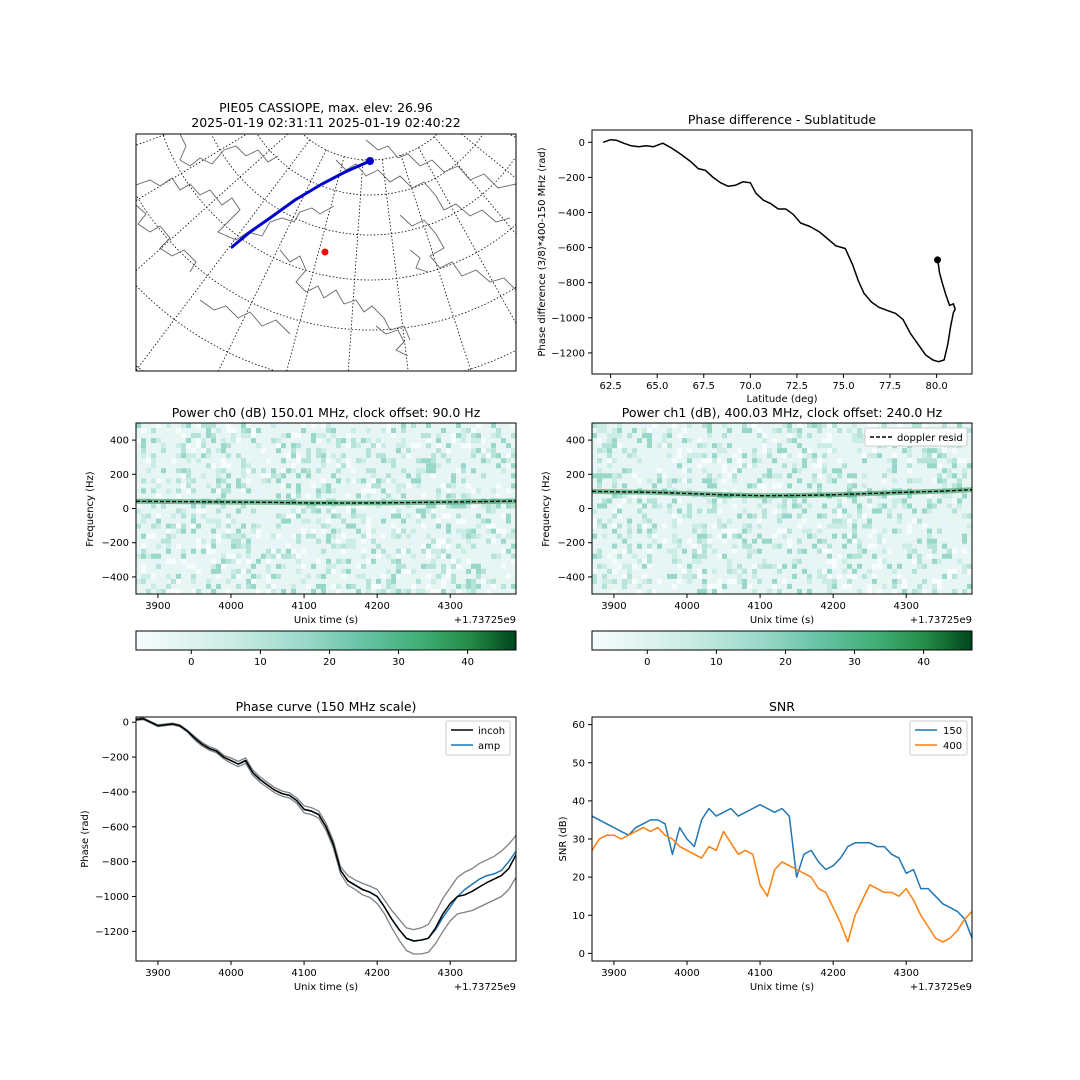 This screenshot has width=1080, height=1080. Describe the element at coordinates (571, 248) in the screenshot. I see `y-tick-label: −600` at that location.